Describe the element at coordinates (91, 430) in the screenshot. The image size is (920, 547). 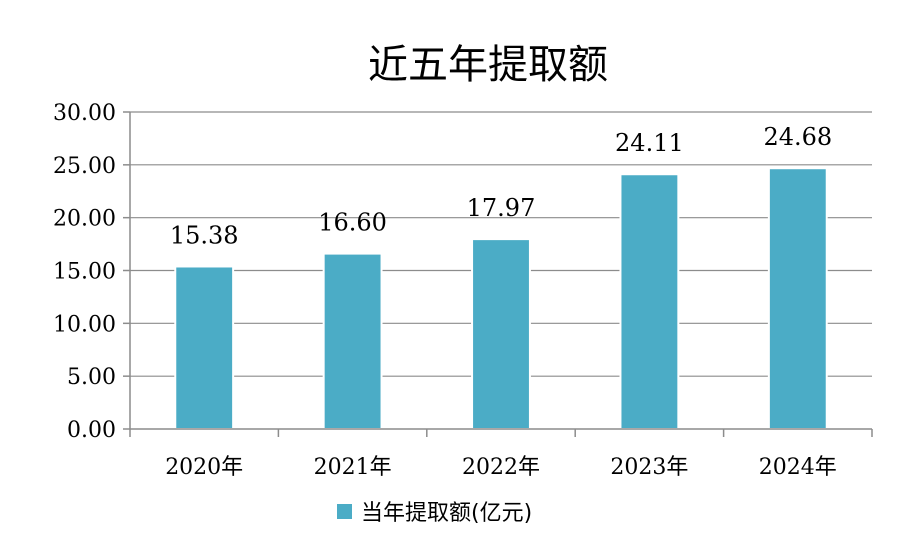
I see `y-tick-label: 0.00` at that location.